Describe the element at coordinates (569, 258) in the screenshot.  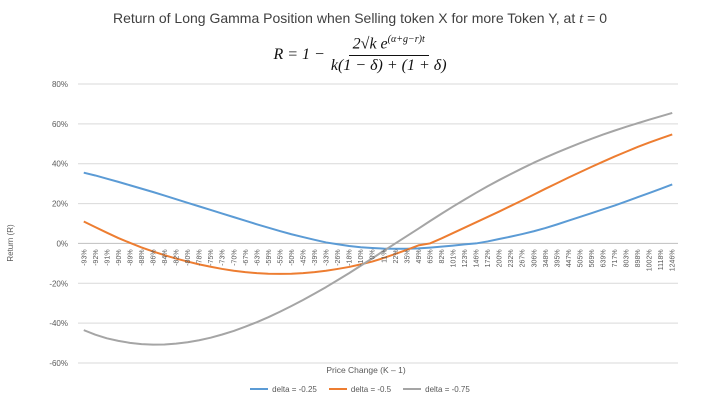
I see `x-tick-label: 447%` at that location.